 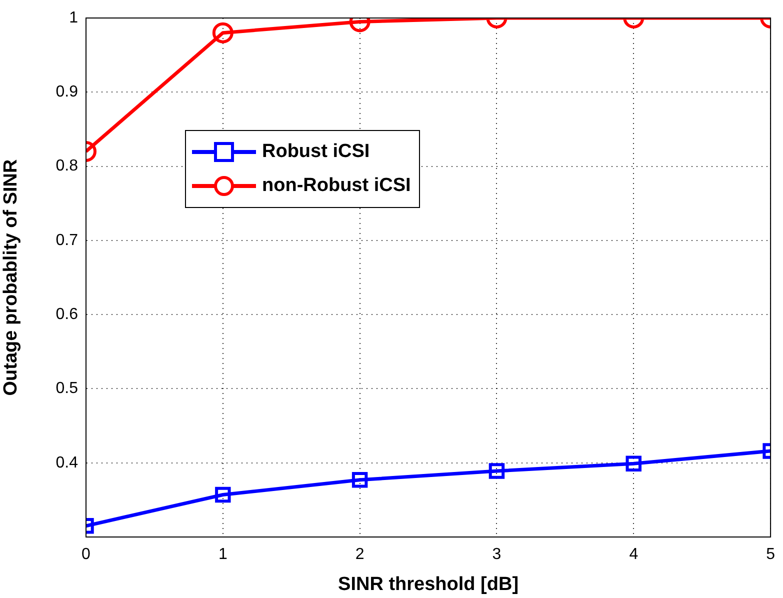 I want to click on x-tick-label: 1, so click(x=223, y=555).